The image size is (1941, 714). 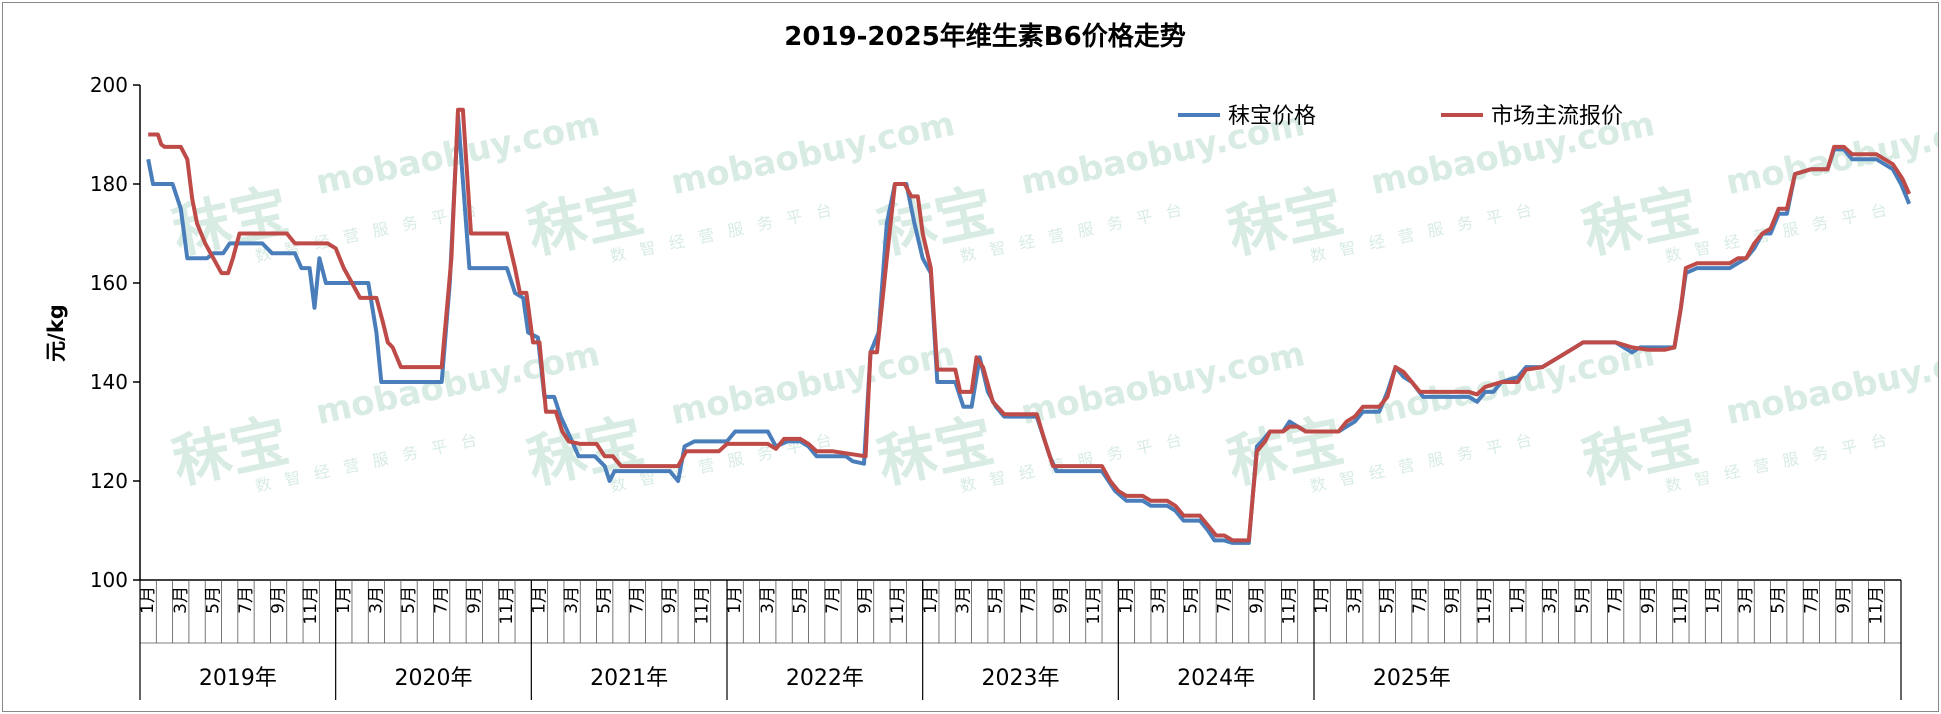 What do you see at coordinates (115, 332) in the screenshot?
I see `y-axis: 100 120 140 160 180 200` at bounding box center [115, 332].